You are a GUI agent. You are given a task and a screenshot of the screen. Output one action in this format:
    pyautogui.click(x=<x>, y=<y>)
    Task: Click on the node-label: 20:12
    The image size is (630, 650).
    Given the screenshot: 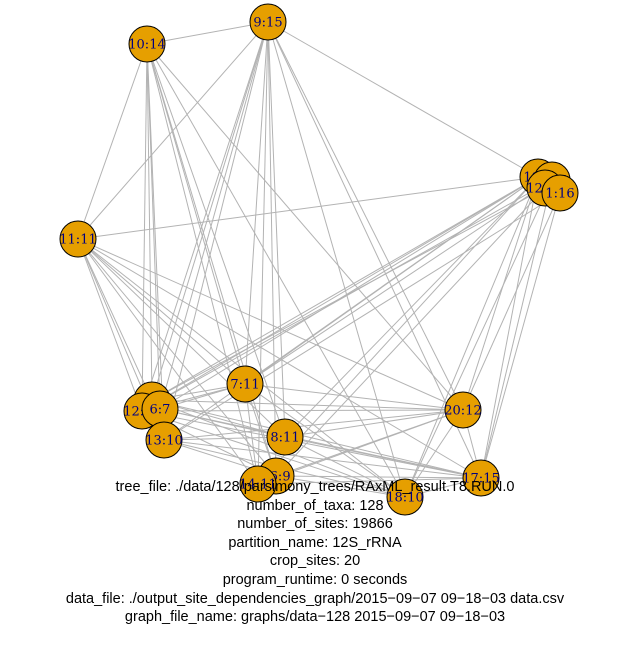 What is the action you would take?
    pyautogui.click(x=462, y=411)
    